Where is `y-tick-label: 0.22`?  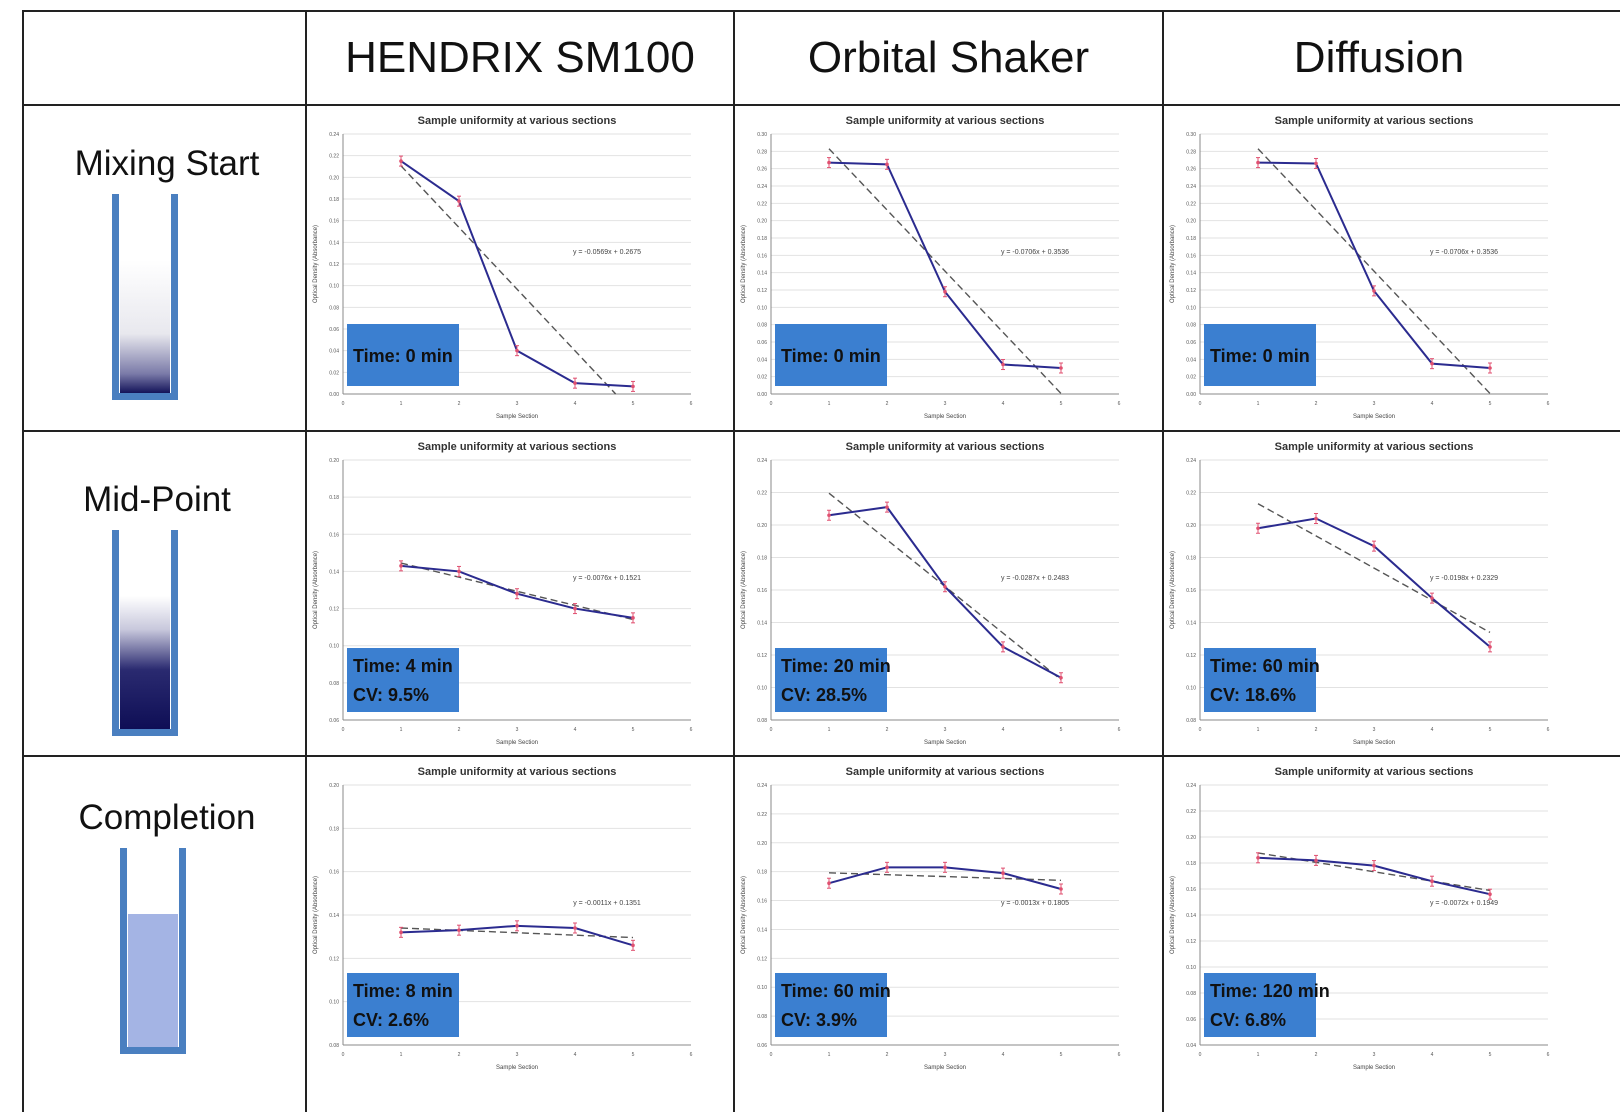 y-tick-label: 0.22 is located at coordinates (762, 204).